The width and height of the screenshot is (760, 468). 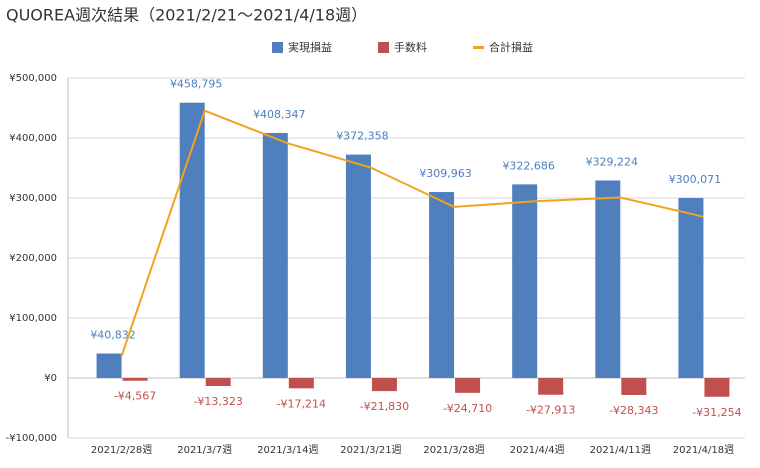 I want to click on x-tick-label: 2021/4/4週, so click(x=537, y=450).